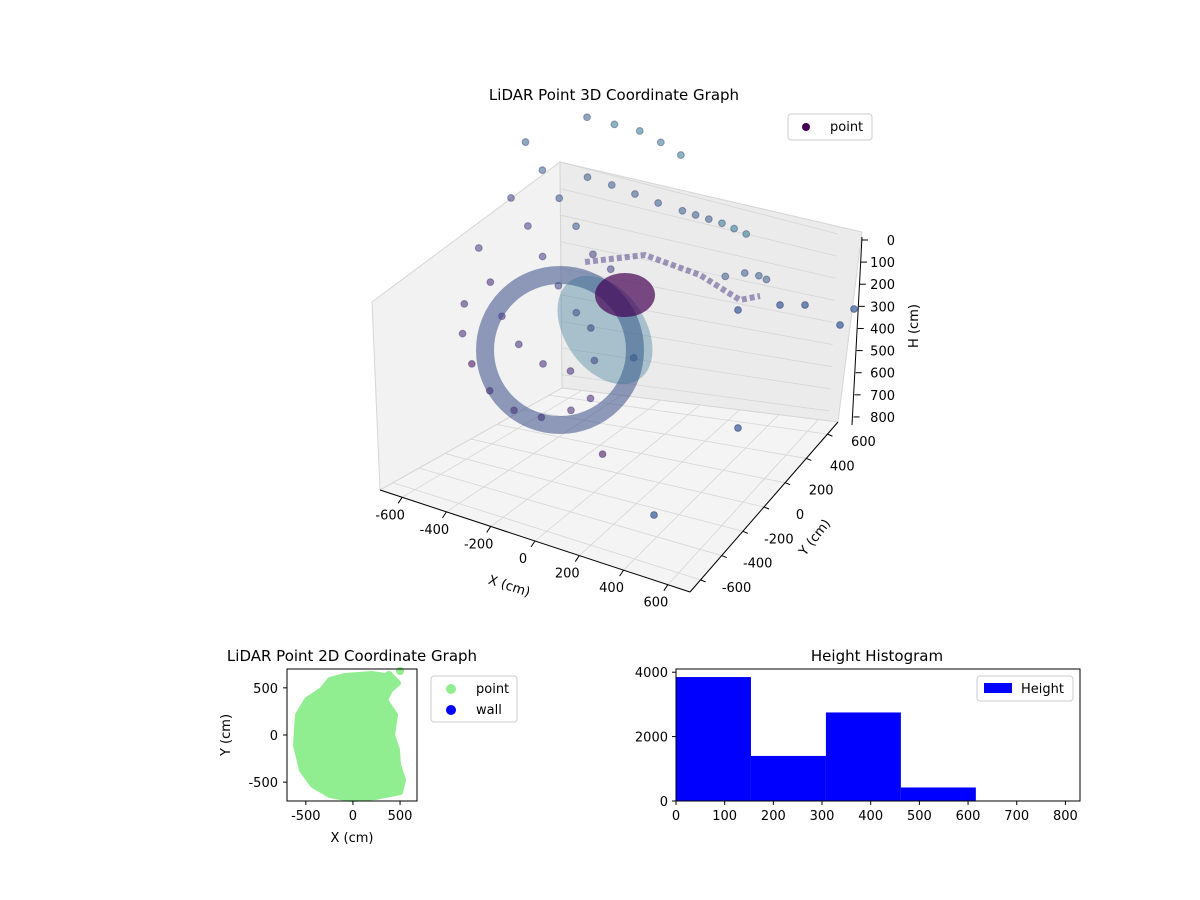  I want to click on y-tick-label: 400, so click(842, 466).